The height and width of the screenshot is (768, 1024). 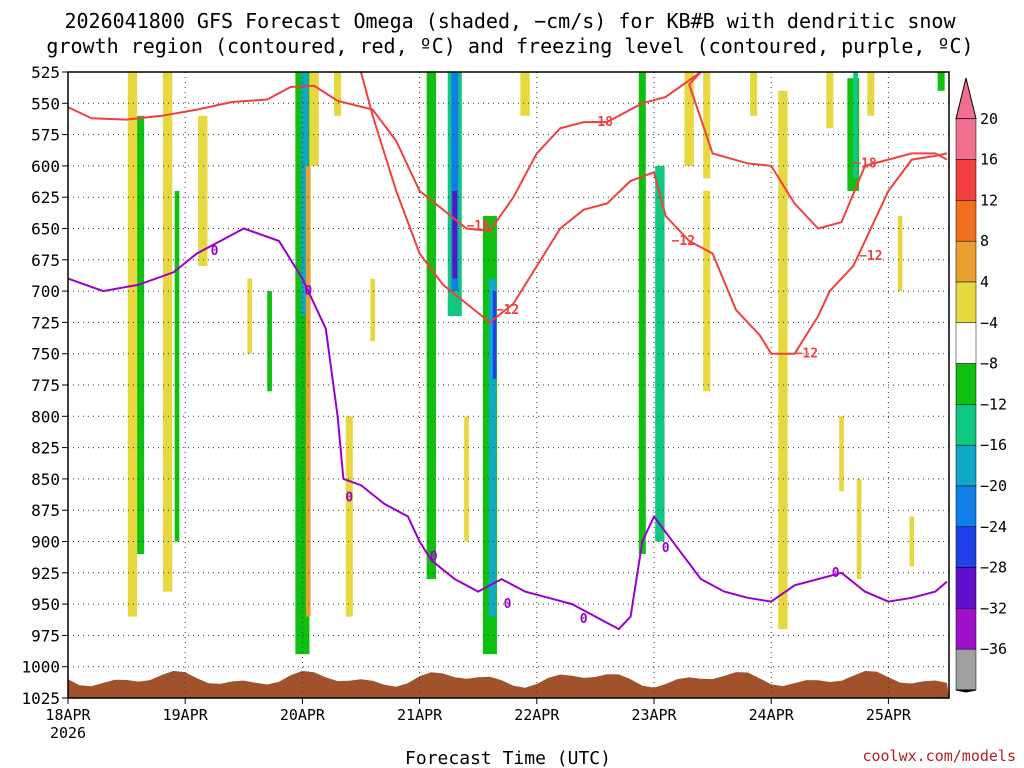 I want to click on dgz-contour-1-label-2: −12, so click(x=806, y=354).